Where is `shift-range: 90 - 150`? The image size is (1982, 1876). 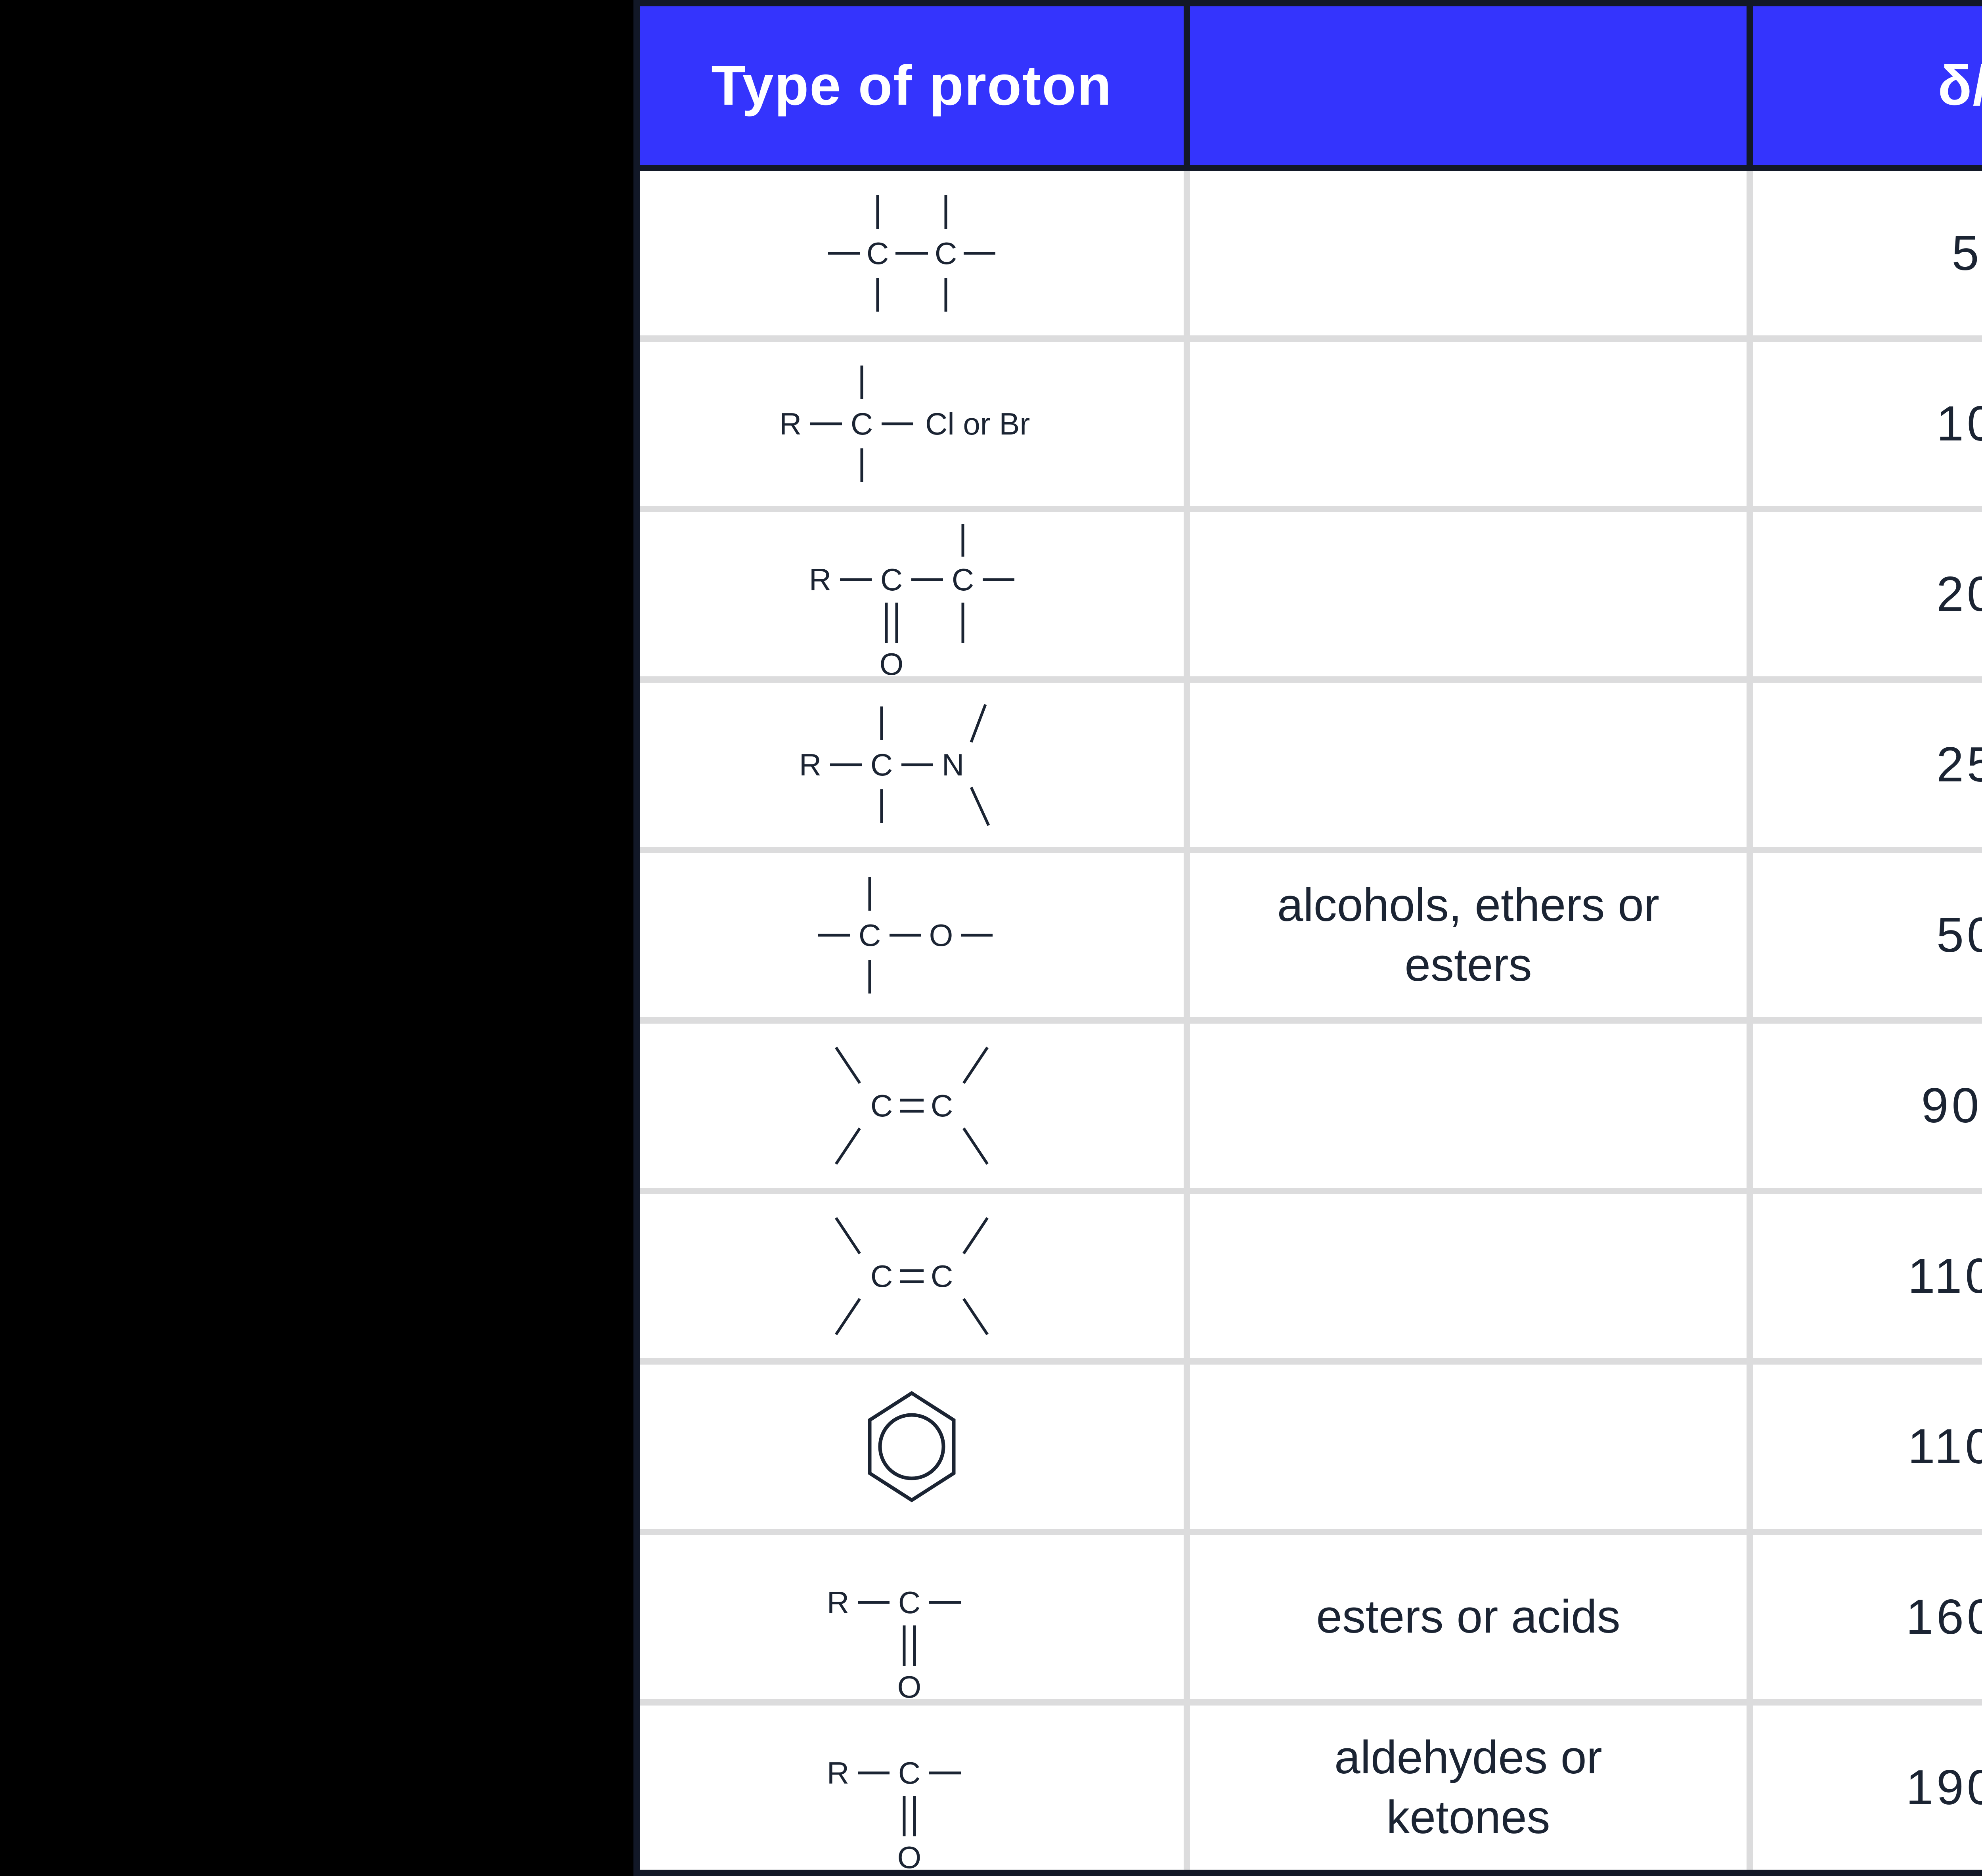 shift-range: 90 - 150 is located at coordinates (1951, 1105).